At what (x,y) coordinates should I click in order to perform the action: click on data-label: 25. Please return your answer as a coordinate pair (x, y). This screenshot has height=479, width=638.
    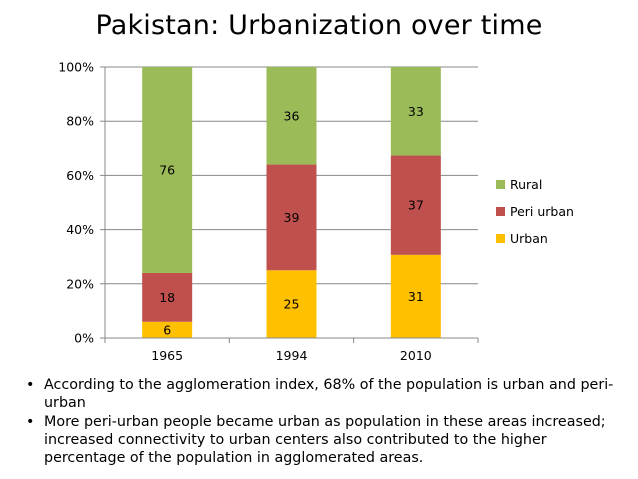
    Looking at the image, I should click on (292, 304).